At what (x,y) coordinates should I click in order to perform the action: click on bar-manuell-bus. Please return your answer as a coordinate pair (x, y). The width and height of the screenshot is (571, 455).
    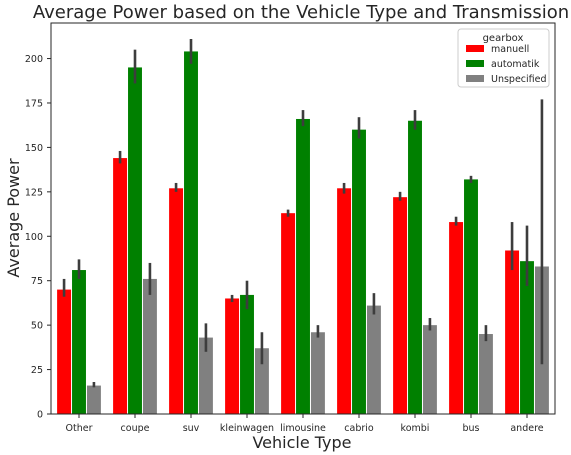
    Looking at the image, I should click on (456, 318).